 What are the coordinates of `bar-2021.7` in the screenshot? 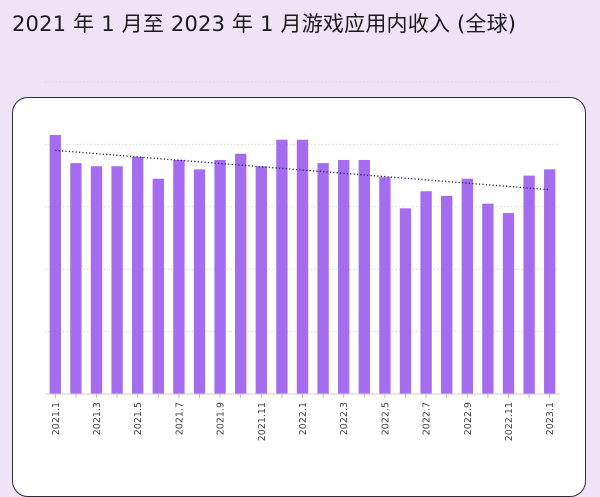 It's located at (179, 277).